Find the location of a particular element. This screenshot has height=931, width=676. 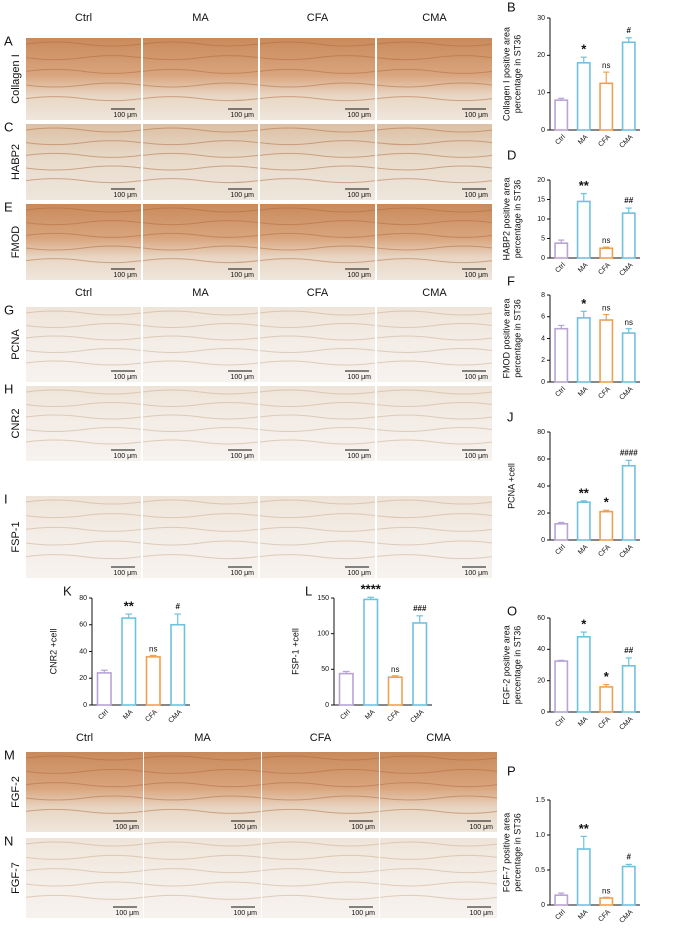

significance-label: ** is located at coordinates (129, 605).